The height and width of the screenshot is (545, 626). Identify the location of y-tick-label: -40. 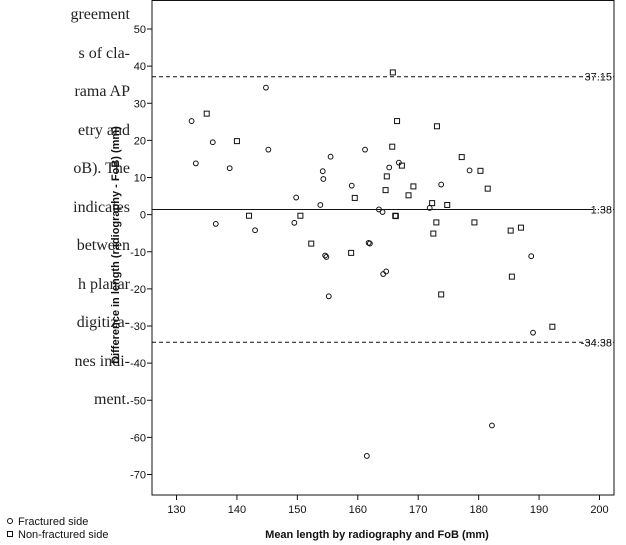
(138, 364).